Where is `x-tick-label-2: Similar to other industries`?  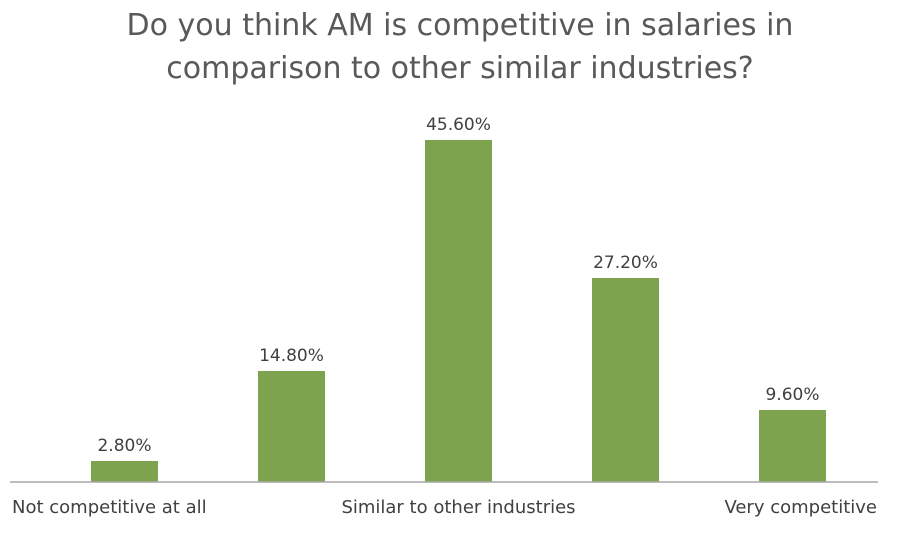
x-tick-label-2: Similar to other industries is located at coordinates (458, 507).